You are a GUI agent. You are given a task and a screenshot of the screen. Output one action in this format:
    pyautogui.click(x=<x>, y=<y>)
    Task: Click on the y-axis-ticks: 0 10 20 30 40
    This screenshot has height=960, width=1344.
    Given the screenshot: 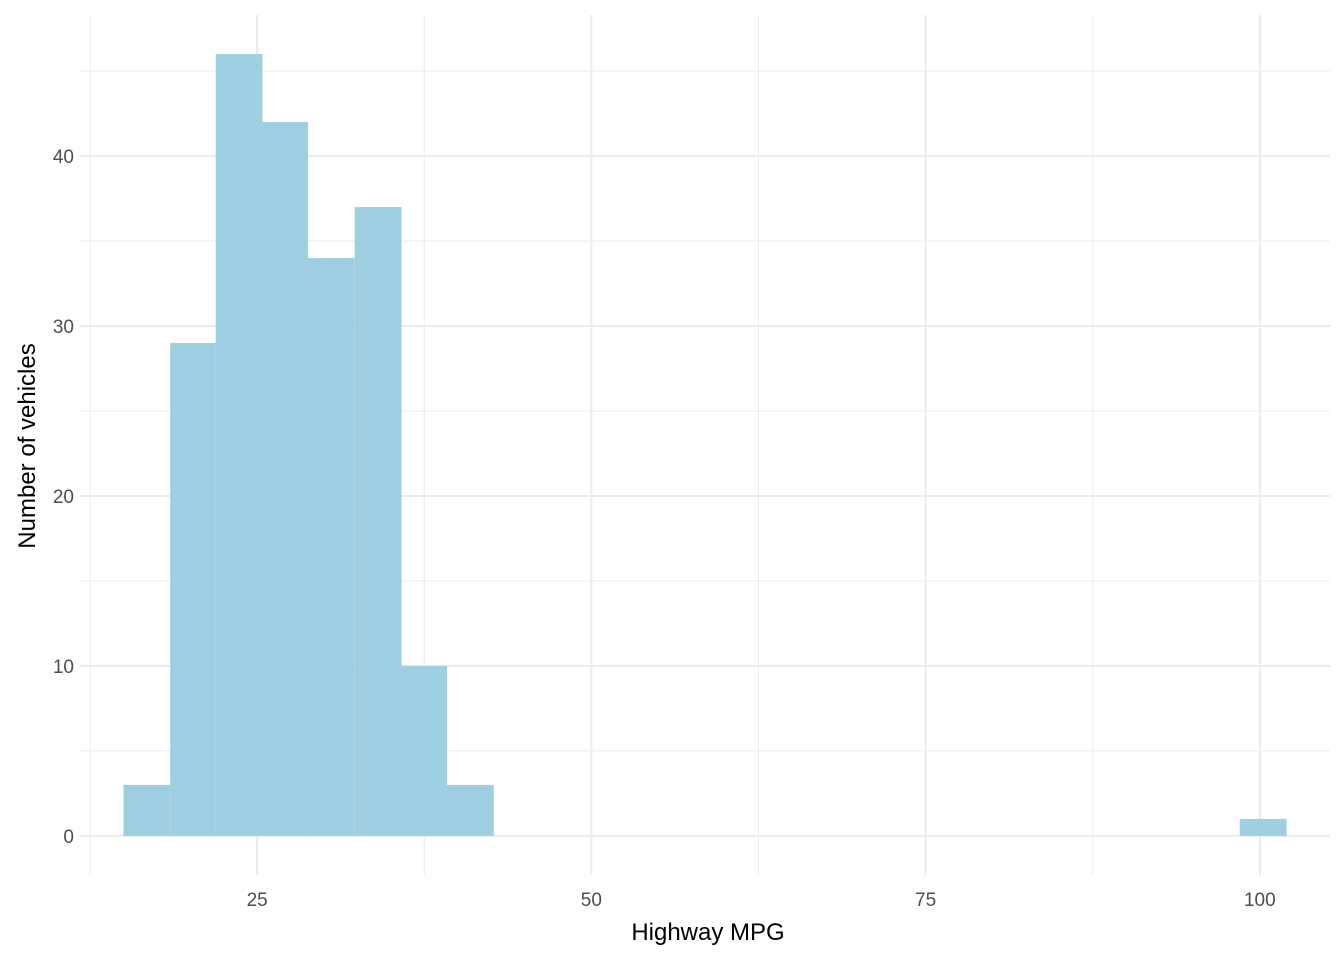 What is the action you would take?
    pyautogui.click(x=63, y=497)
    